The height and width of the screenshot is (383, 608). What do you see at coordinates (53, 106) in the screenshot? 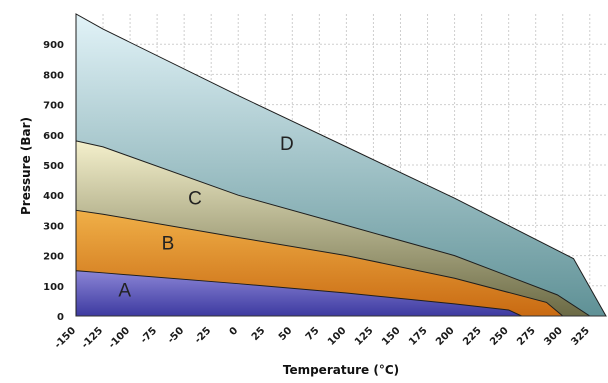
I see `y-tick-label: 700` at bounding box center [53, 106].